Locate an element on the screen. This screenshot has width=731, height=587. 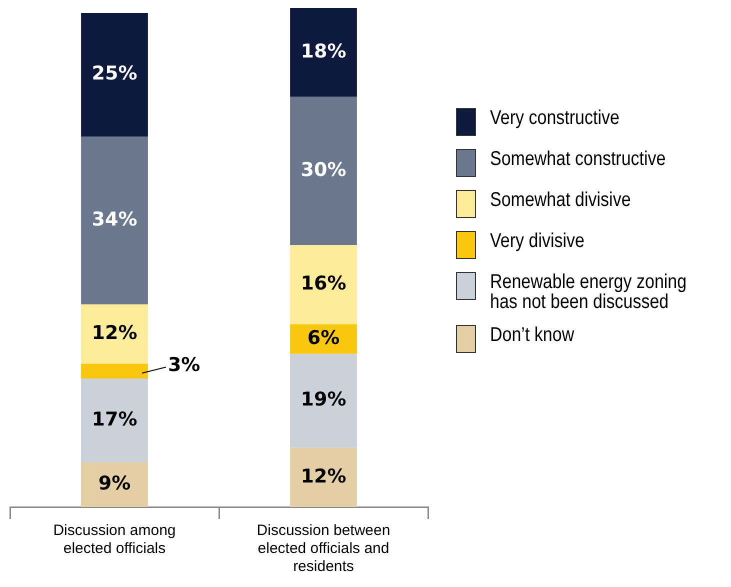
legend-label: Renewable energy zoning has not been discussed is located at coordinates (589, 292).